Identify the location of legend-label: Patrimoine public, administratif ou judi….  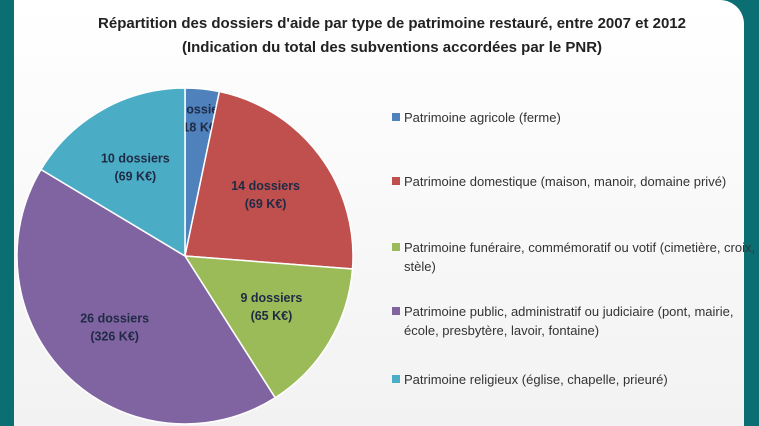
(569, 321).